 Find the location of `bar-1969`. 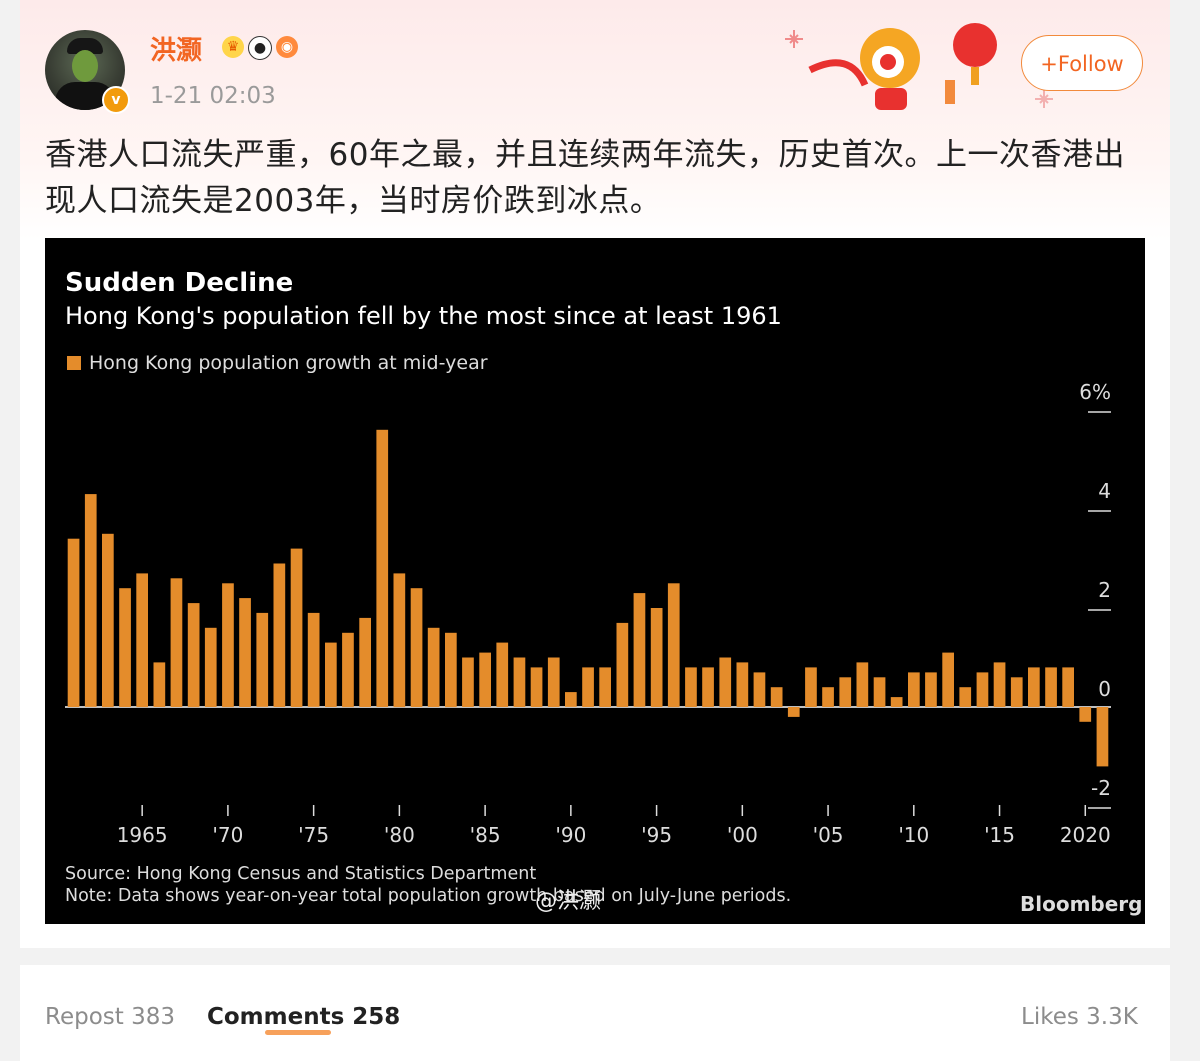

bar-1969 is located at coordinates (210, 667).